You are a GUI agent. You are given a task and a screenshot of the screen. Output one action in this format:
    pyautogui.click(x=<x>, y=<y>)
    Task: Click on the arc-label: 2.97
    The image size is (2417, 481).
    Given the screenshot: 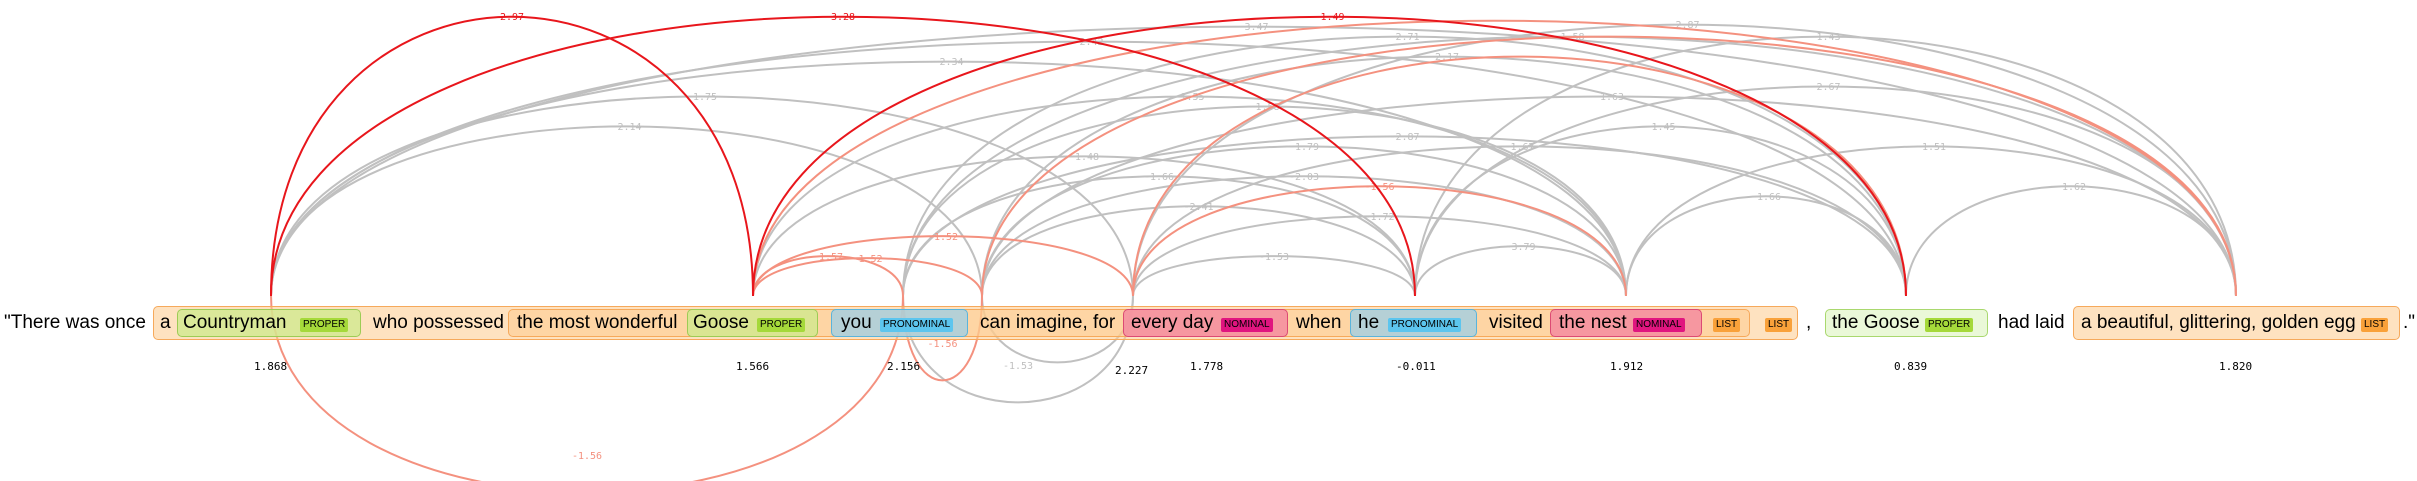 What is the action you would take?
    pyautogui.click(x=512, y=17)
    